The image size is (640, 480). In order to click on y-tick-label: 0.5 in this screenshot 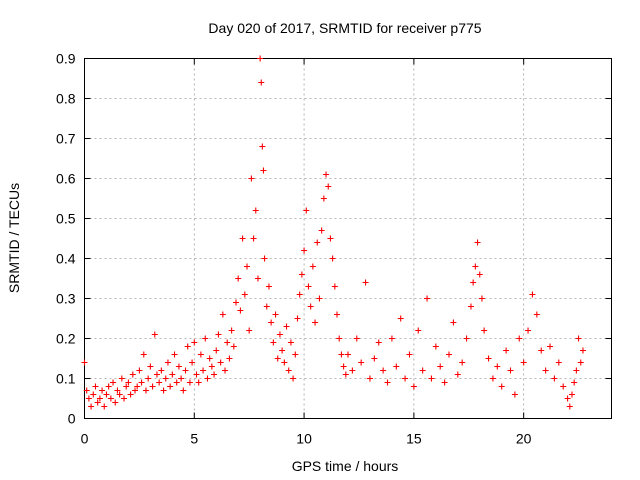, I will do `click(66, 219)`.